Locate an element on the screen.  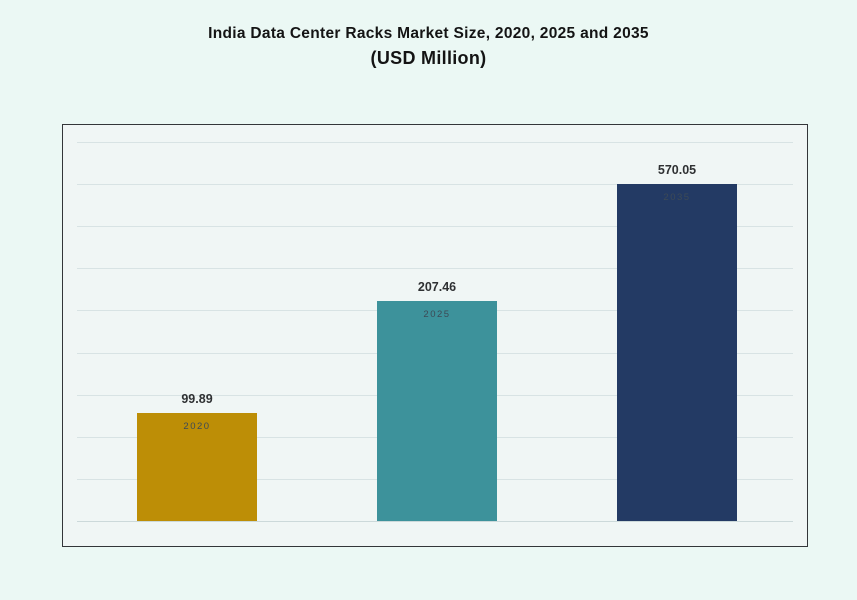
chart-subtitle: (USD Million) is located at coordinates (428, 58).